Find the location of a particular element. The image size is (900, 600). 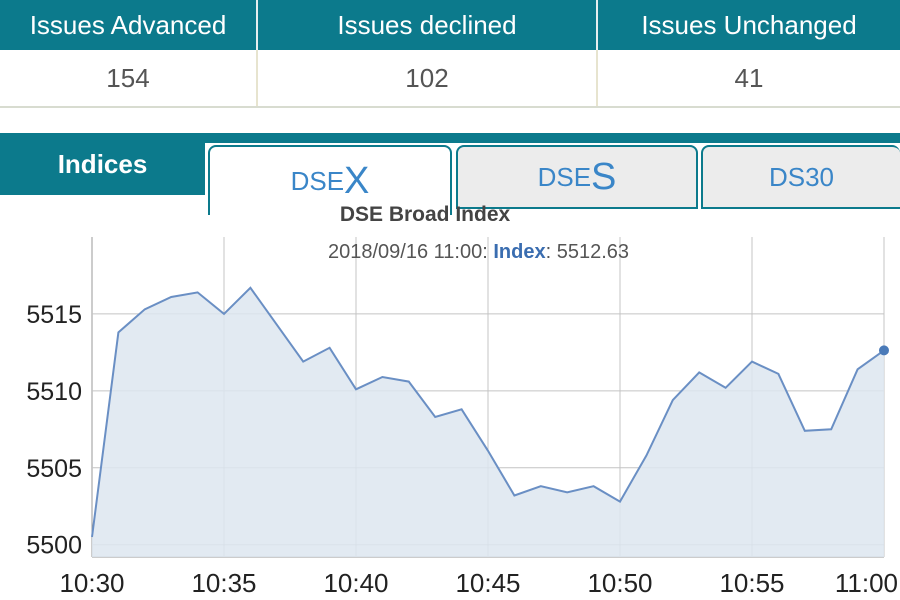

index-tabbar: Indices DSE X DSE S DS30 is located at coordinates (450, 174).